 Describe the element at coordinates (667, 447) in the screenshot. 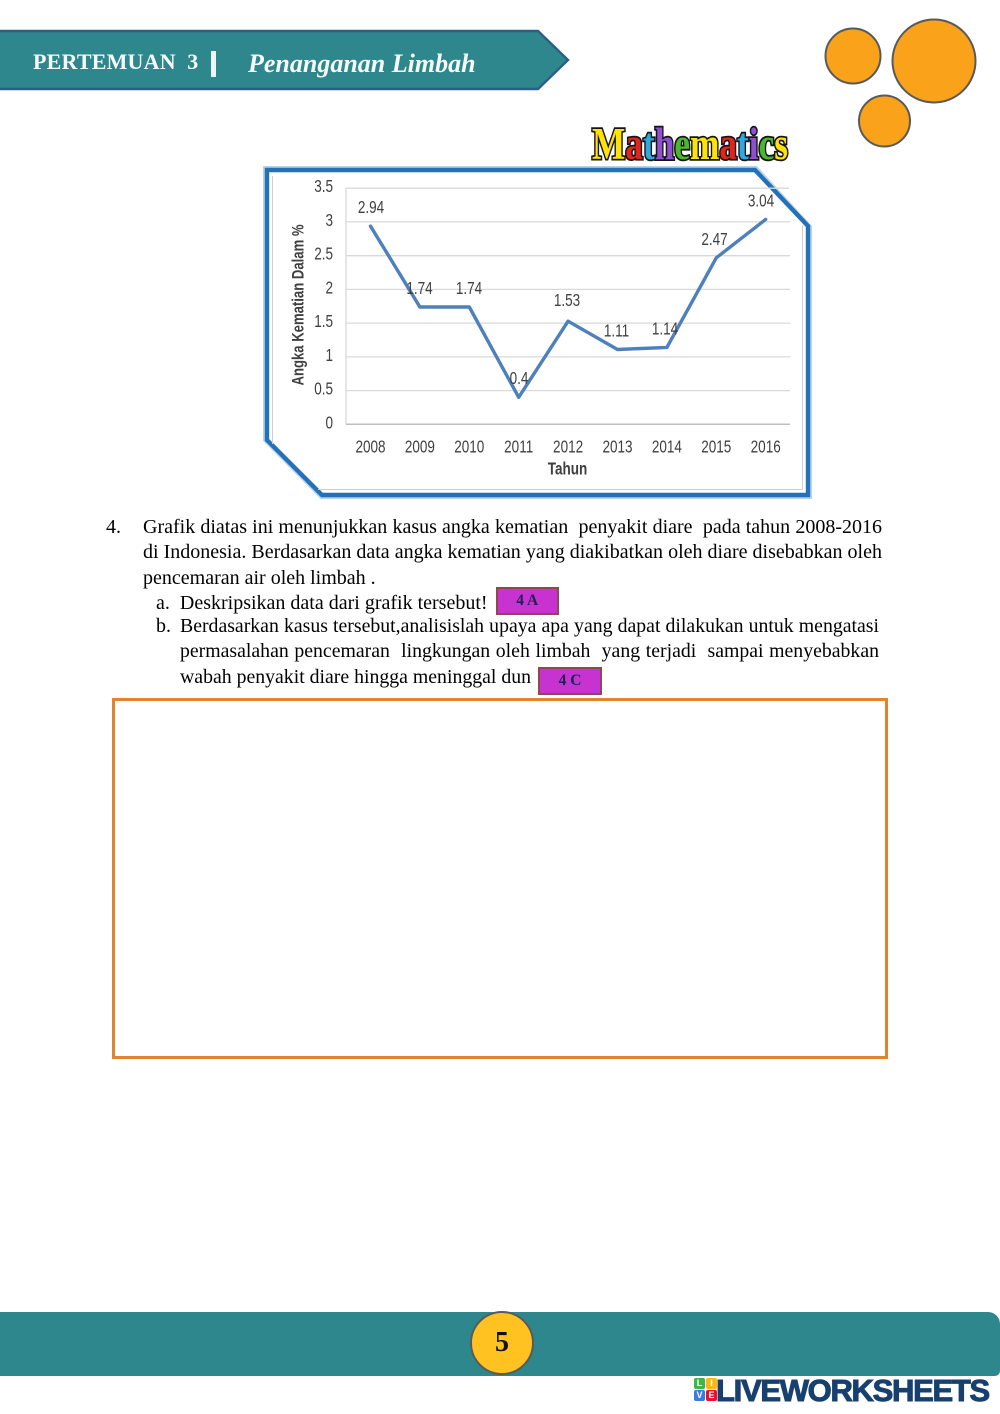

I see `svg-text: 2014` at that location.